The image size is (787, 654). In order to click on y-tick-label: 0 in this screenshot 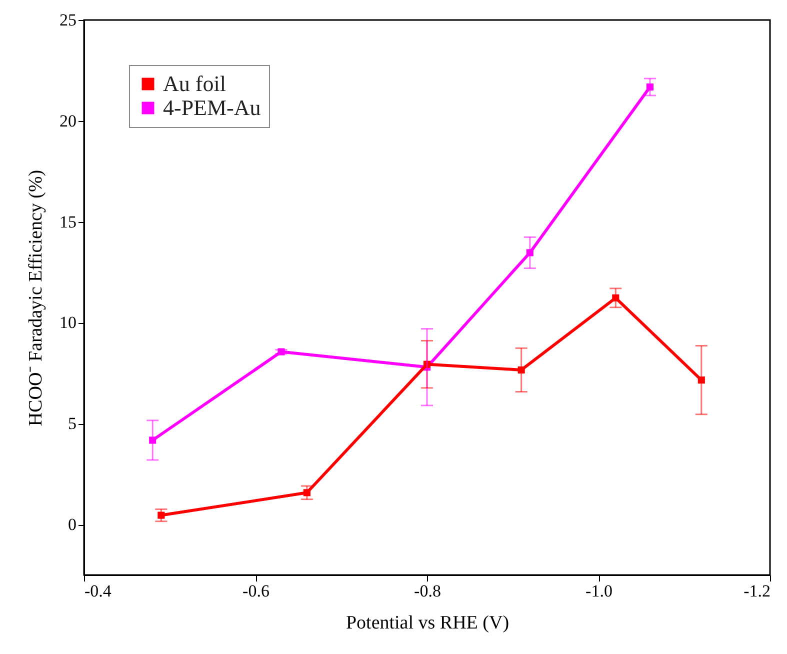, I will do `click(72, 524)`.